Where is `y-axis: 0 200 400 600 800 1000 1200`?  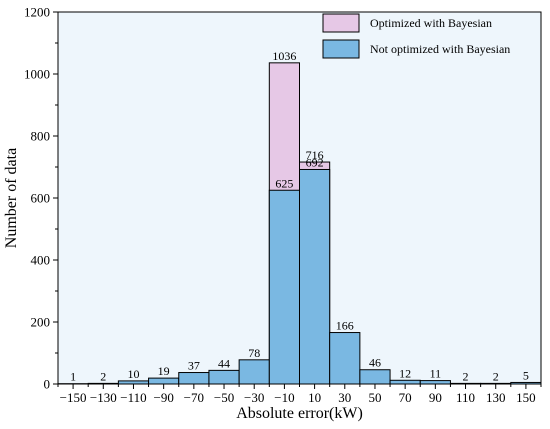
y-axis: 0 200 400 600 800 1000 1200 is located at coordinates (41, 198).